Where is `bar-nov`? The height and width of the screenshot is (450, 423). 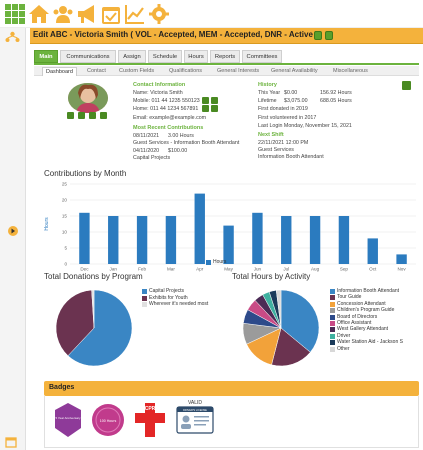 bar-nov is located at coordinates (401, 259).